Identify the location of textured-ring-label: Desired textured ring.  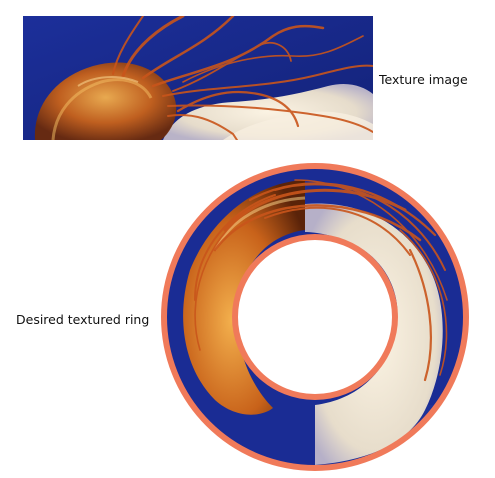
(82, 319).